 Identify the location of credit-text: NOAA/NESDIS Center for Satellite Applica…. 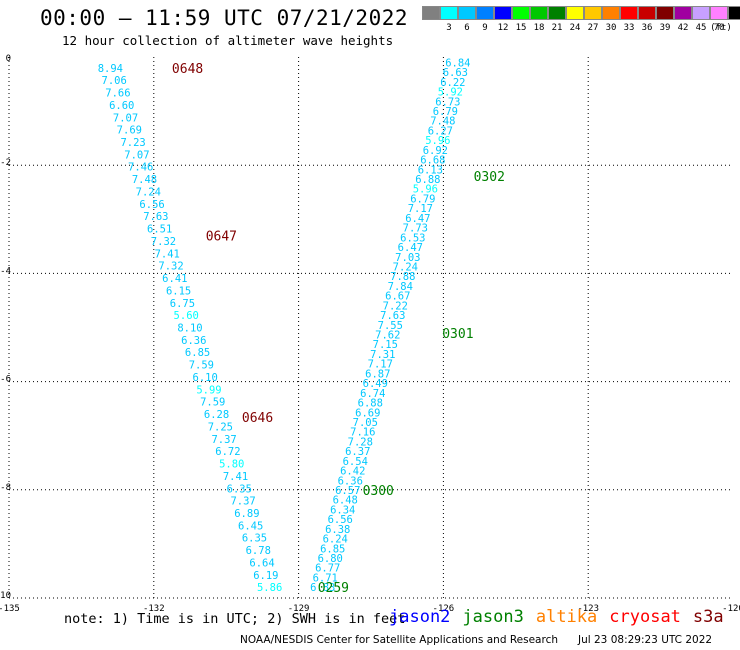
(399, 640).